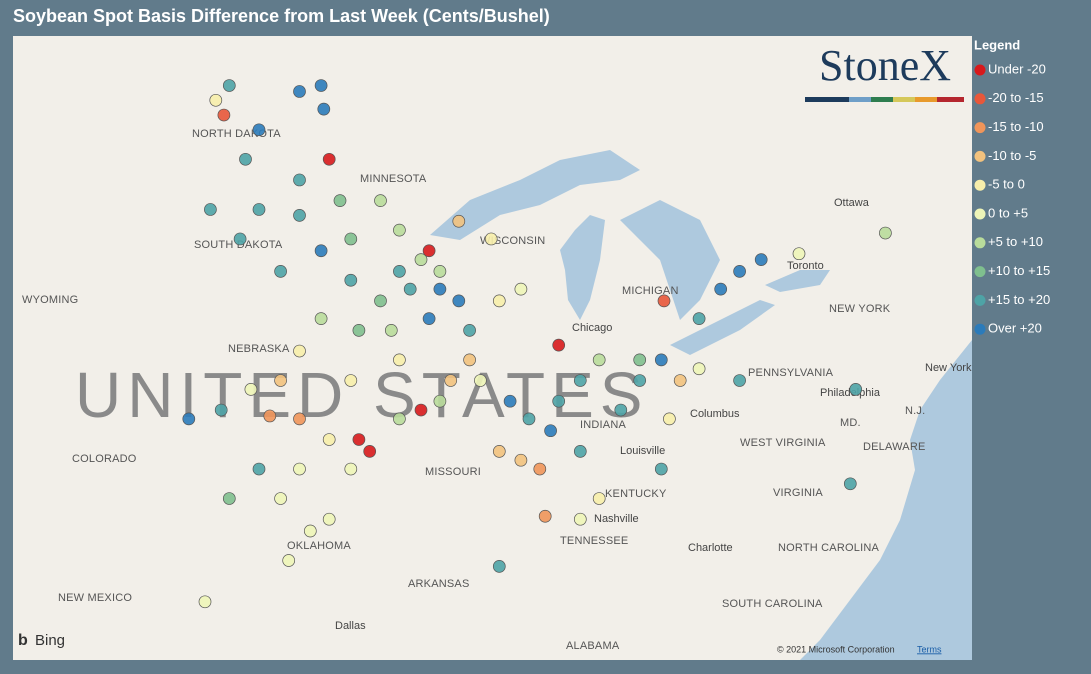 Image resolution: width=1091 pixels, height=674 pixels. What do you see at coordinates (650, 291) in the screenshot?
I see `place-label: MICHIGAN` at bounding box center [650, 291].